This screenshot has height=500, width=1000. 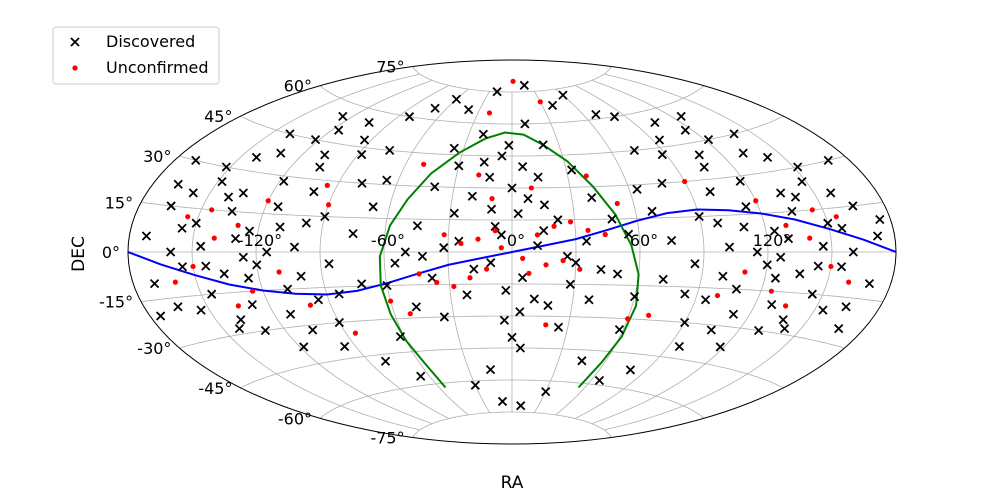 What do you see at coordinates (215, 388) in the screenshot?
I see `dec-tick-label: -45°` at bounding box center [215, 388].